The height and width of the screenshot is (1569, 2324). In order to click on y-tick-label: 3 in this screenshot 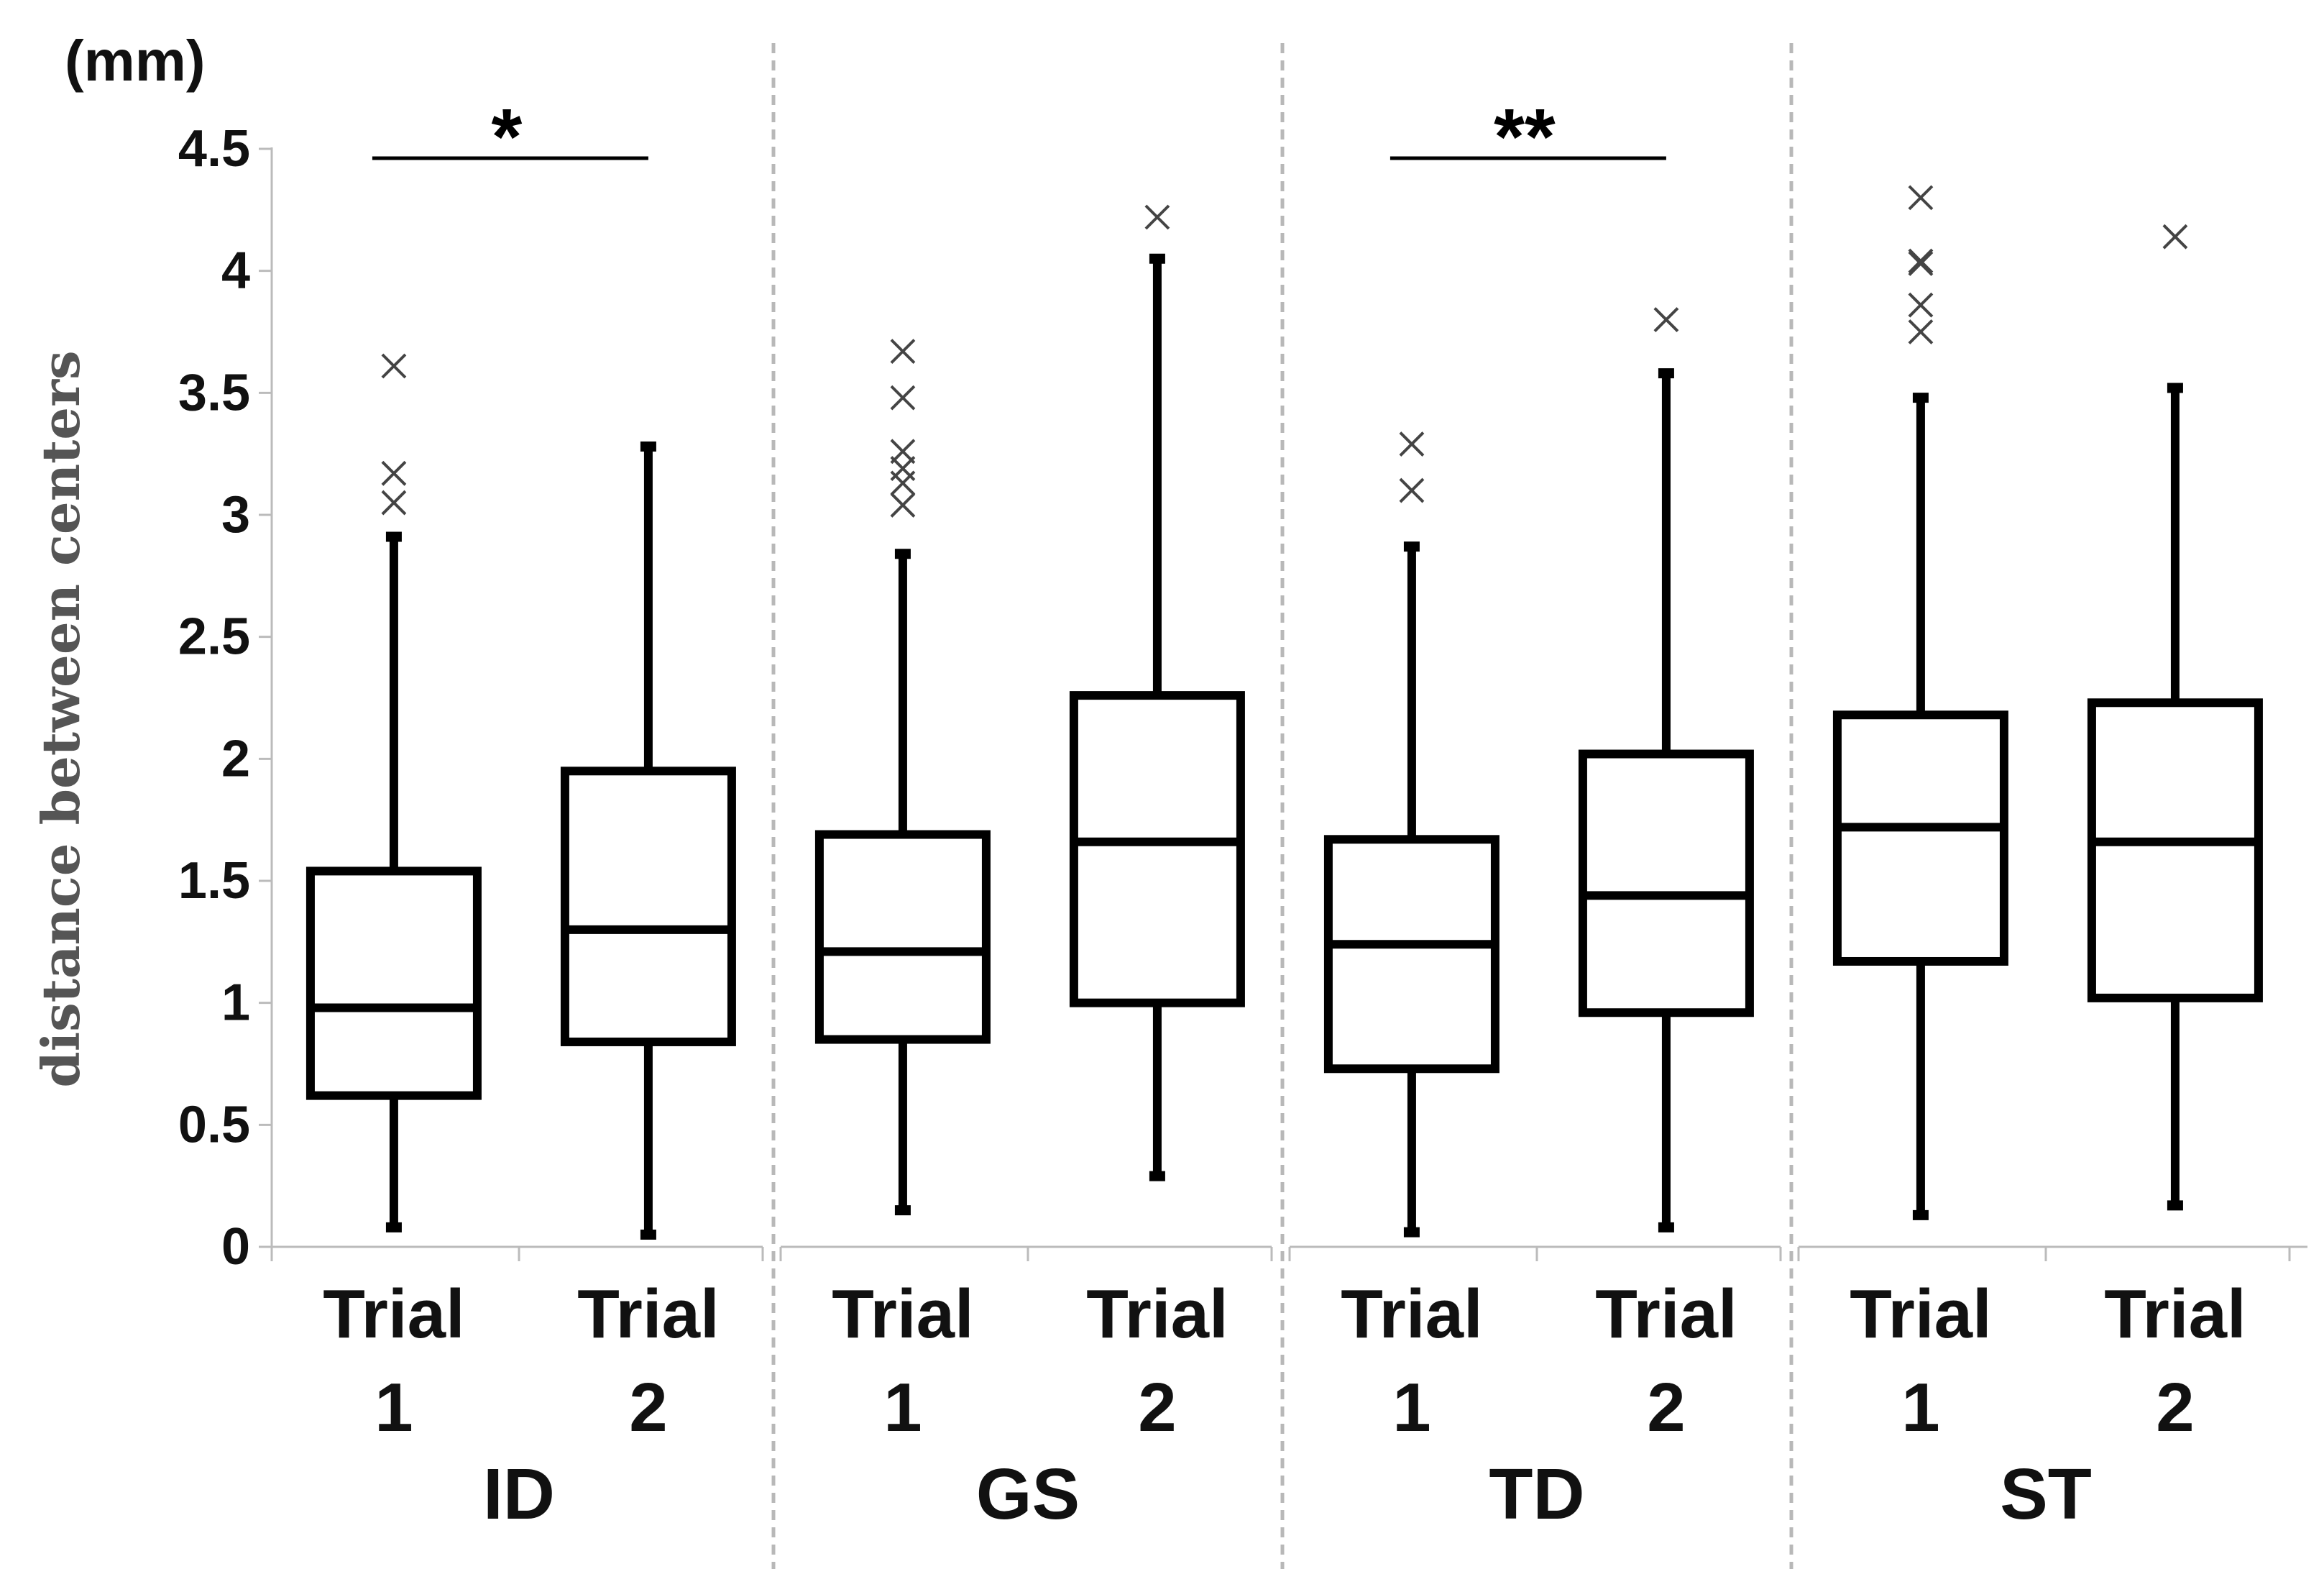, I will do `click(236, 515)`.